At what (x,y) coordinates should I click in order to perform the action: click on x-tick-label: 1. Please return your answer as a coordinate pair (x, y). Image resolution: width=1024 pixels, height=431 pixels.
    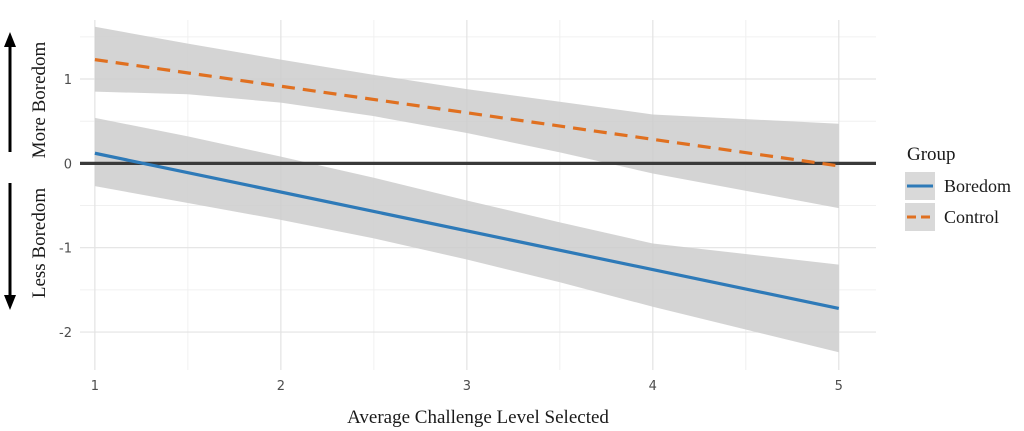
    Looking at the image, I should click on (95, 386).